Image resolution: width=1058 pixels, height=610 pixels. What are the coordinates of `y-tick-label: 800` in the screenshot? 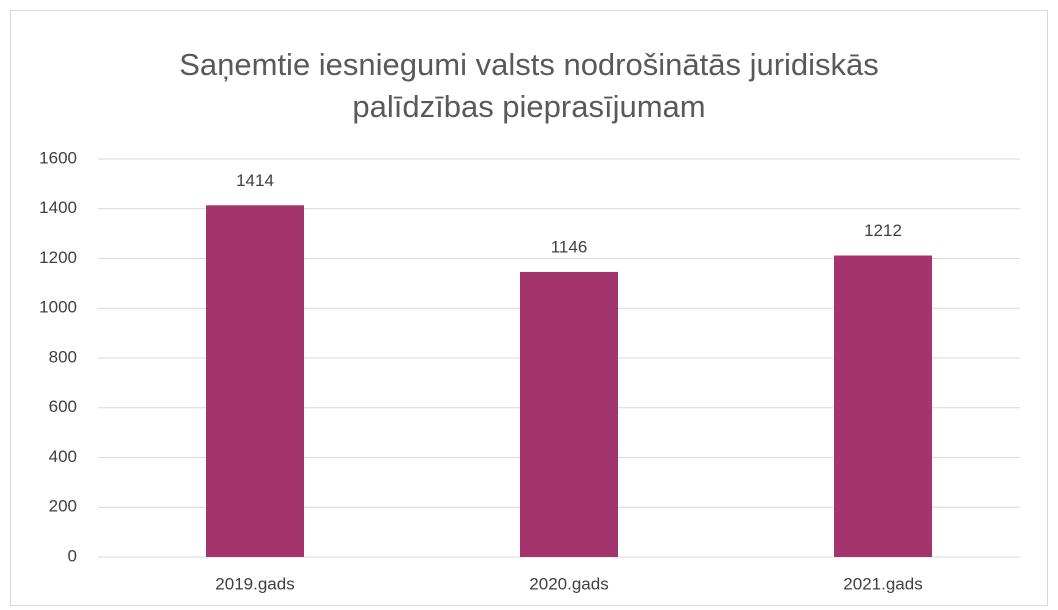 It's located at (63, 356).